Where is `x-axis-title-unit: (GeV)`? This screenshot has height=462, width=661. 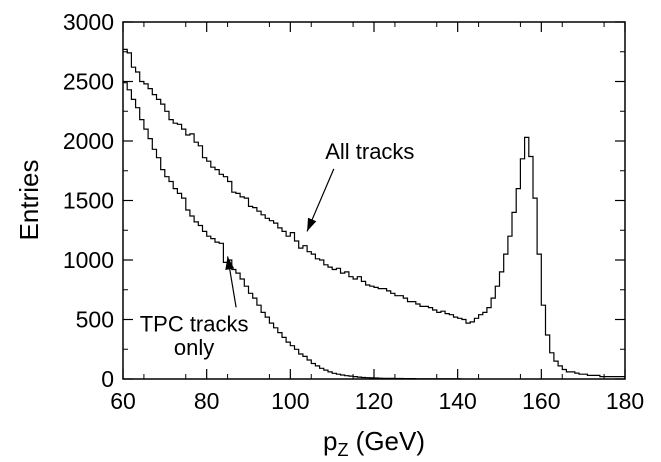
x-axis-title-unit: (GeV) is located at coordinates (386, 441).